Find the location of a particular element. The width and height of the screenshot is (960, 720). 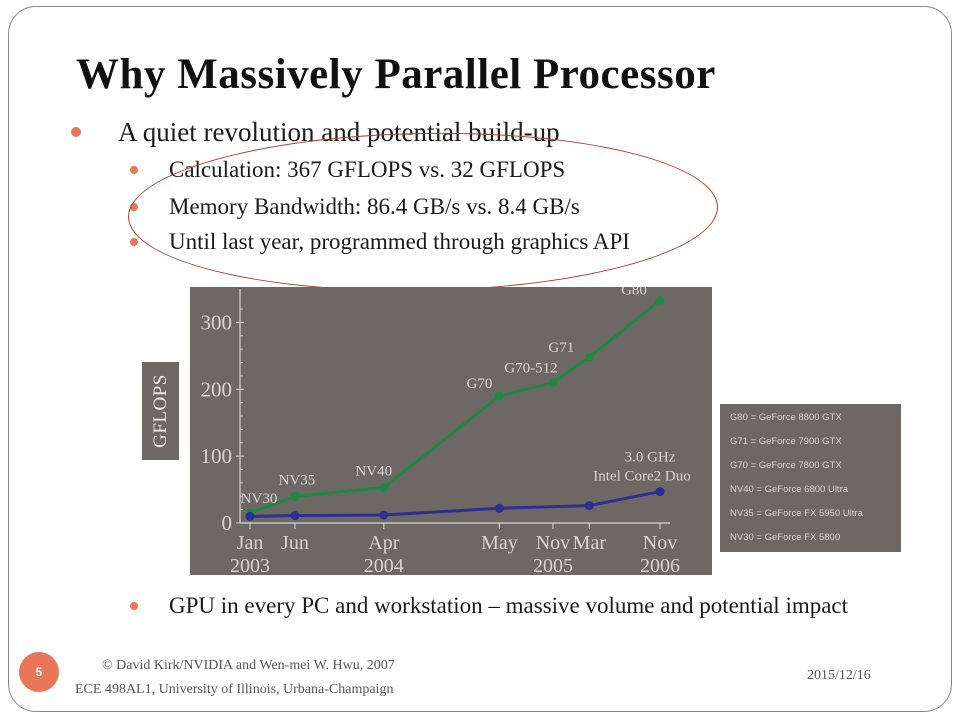

slide-number-badge: 5 is located at coordinates (39, 672).